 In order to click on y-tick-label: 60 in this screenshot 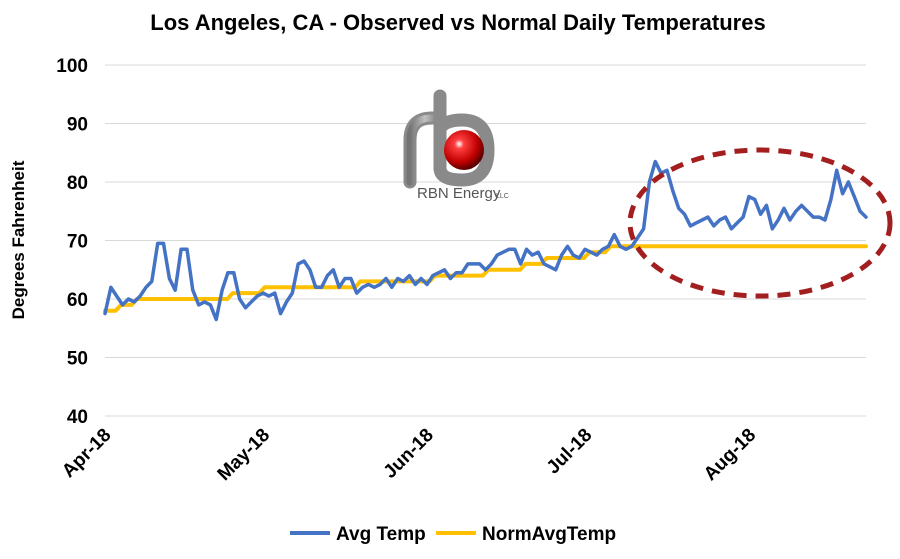, I will do `click(77, 300)`.